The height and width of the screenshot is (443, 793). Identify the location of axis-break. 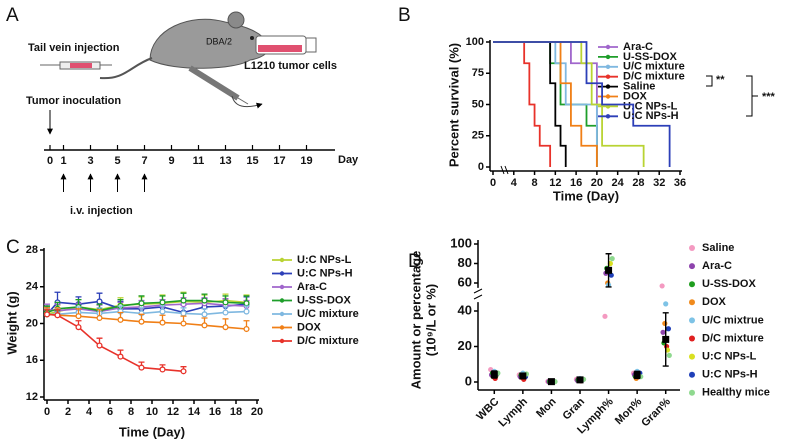
(504, 170).